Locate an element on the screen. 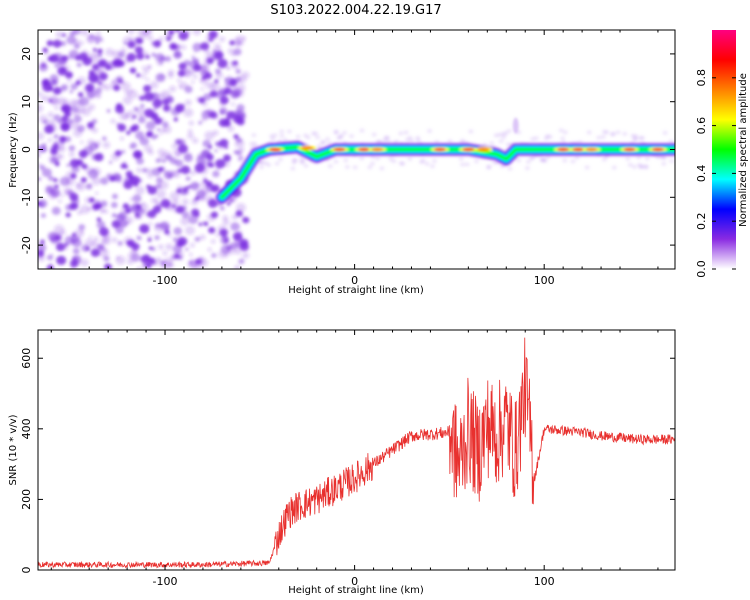  y-tick-label: 400 is located at coordinates (26, 428).